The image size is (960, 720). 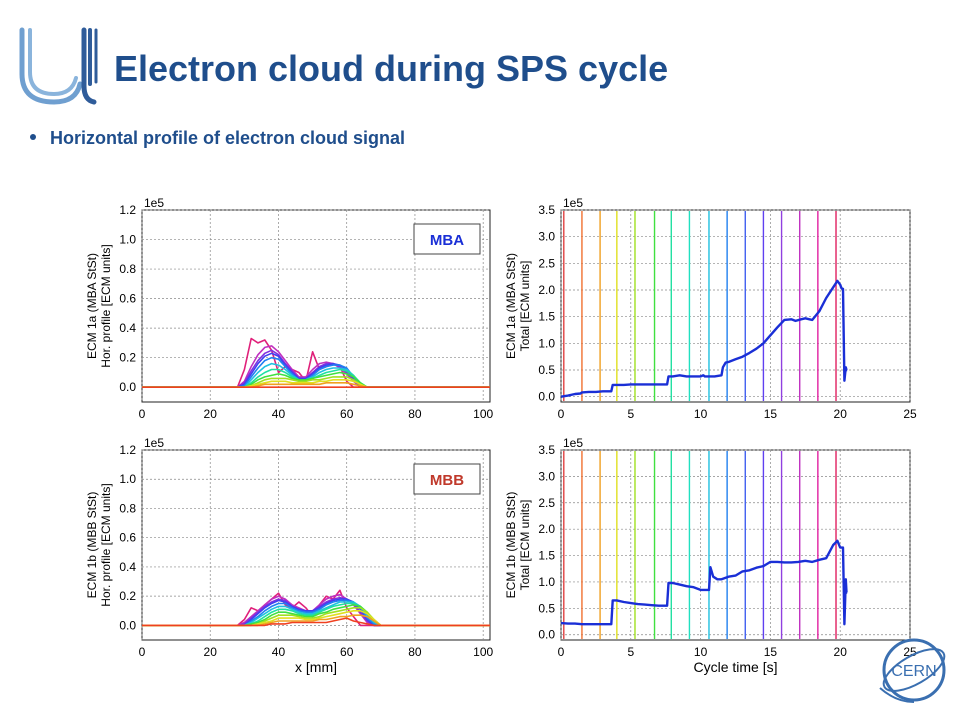 What do you see at coordinates (735, 667) in the screenshot?
I see `x-axis-label: Cycle time [s]` at bounding box center [735, 667].